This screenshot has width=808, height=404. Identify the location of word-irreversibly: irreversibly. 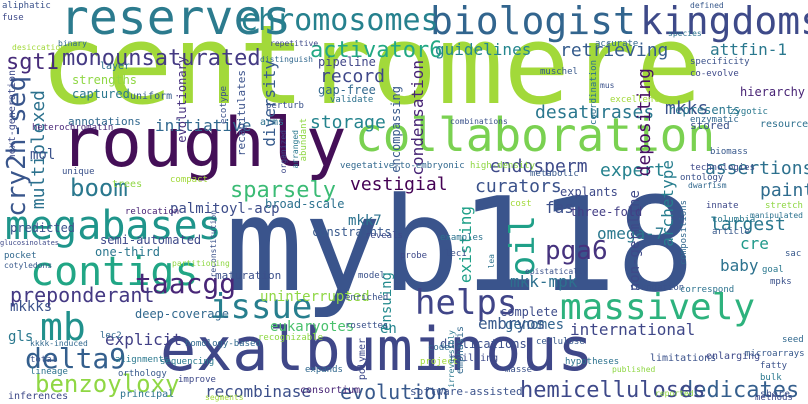
(451, 359).